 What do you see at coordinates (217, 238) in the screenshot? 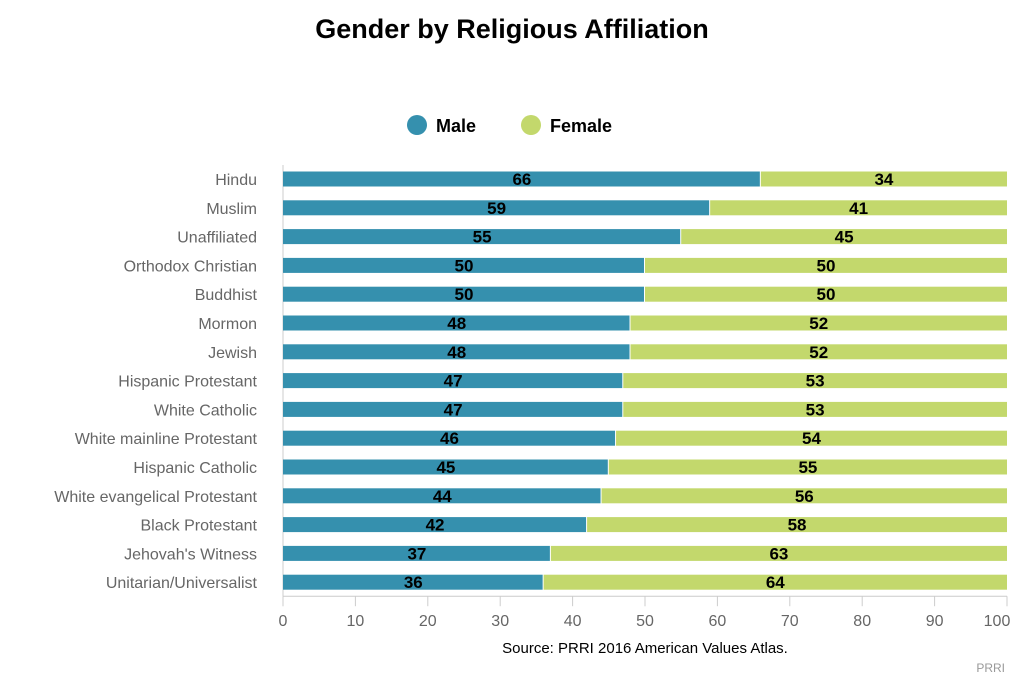
I see `category-label: Unaffiliated` at bounding box center [217, 238].